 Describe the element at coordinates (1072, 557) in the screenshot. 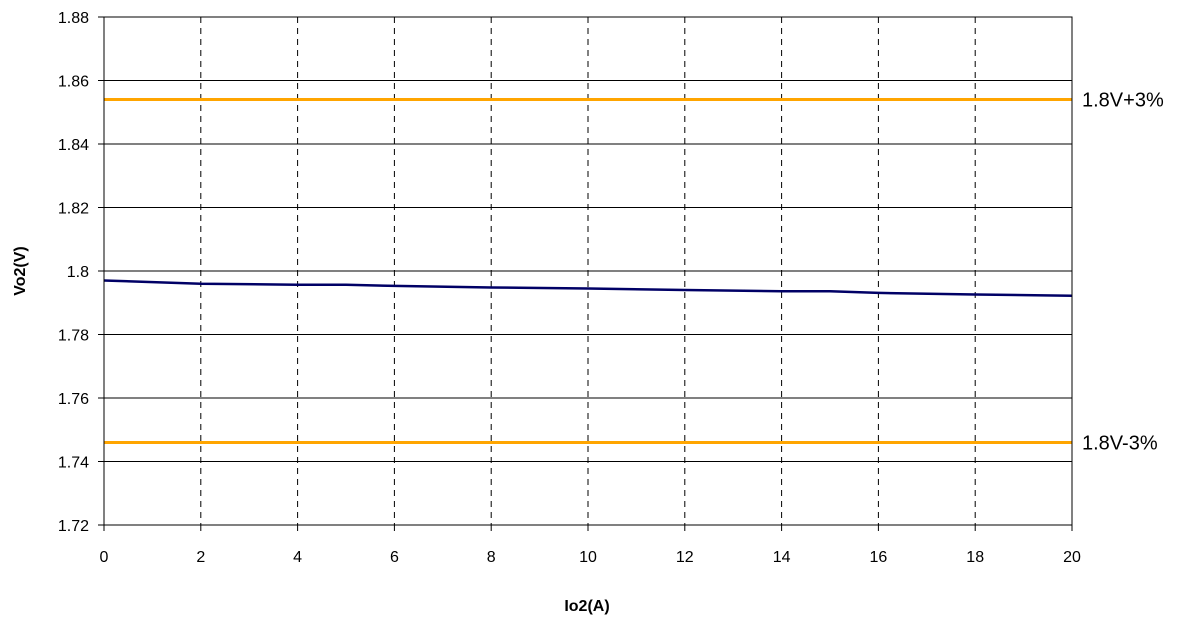

I see `x-tick-label: 20` at that location.